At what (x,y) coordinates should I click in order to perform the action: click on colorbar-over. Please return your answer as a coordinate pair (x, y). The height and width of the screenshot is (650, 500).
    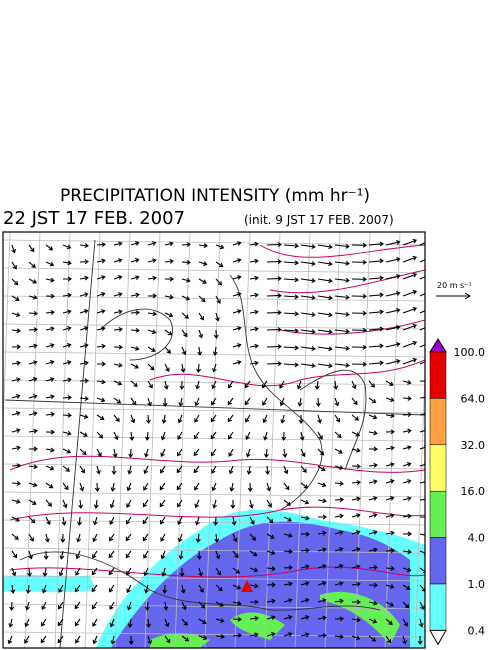
    Looking at the image, I should click on (438, 345).